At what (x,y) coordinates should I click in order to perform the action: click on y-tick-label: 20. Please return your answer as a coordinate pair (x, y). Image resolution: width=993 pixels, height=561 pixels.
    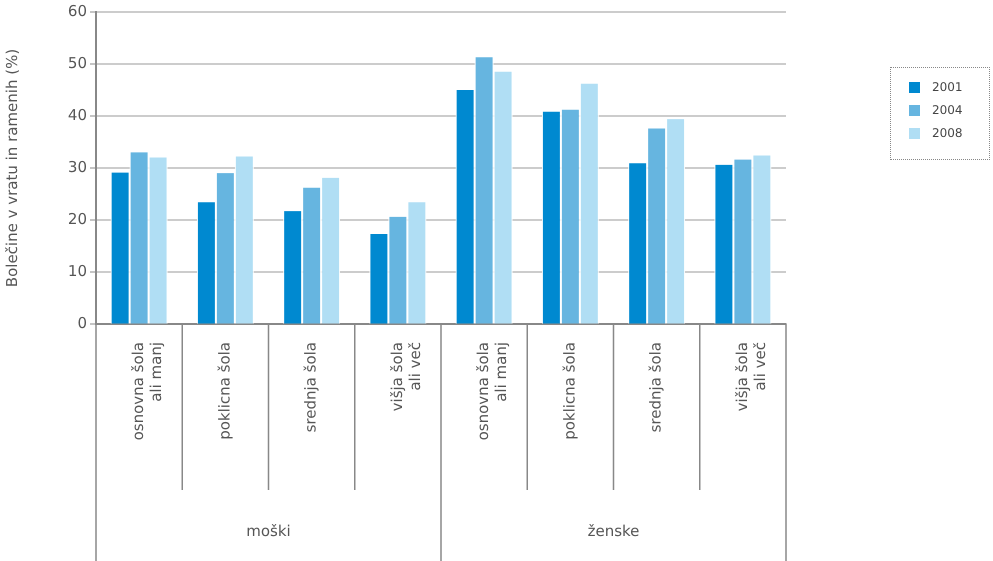
    Looking at the image, I should click on (77, 219).